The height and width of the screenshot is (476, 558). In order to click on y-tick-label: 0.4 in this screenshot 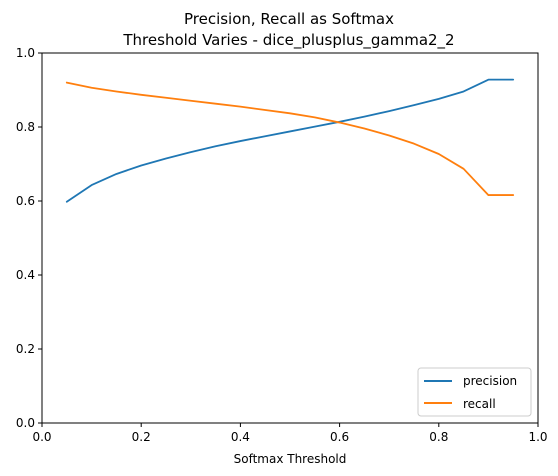, I will do `click(25, 275)`.